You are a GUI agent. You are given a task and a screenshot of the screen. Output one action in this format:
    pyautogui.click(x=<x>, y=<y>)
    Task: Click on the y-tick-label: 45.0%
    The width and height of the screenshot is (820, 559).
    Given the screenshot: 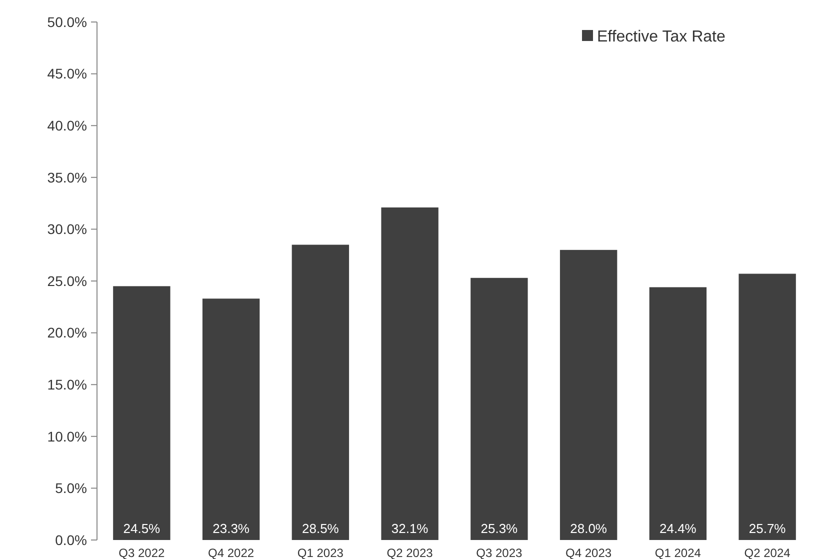 What is the action you would take?
    pyautogui.click(x=67, y=74)
    